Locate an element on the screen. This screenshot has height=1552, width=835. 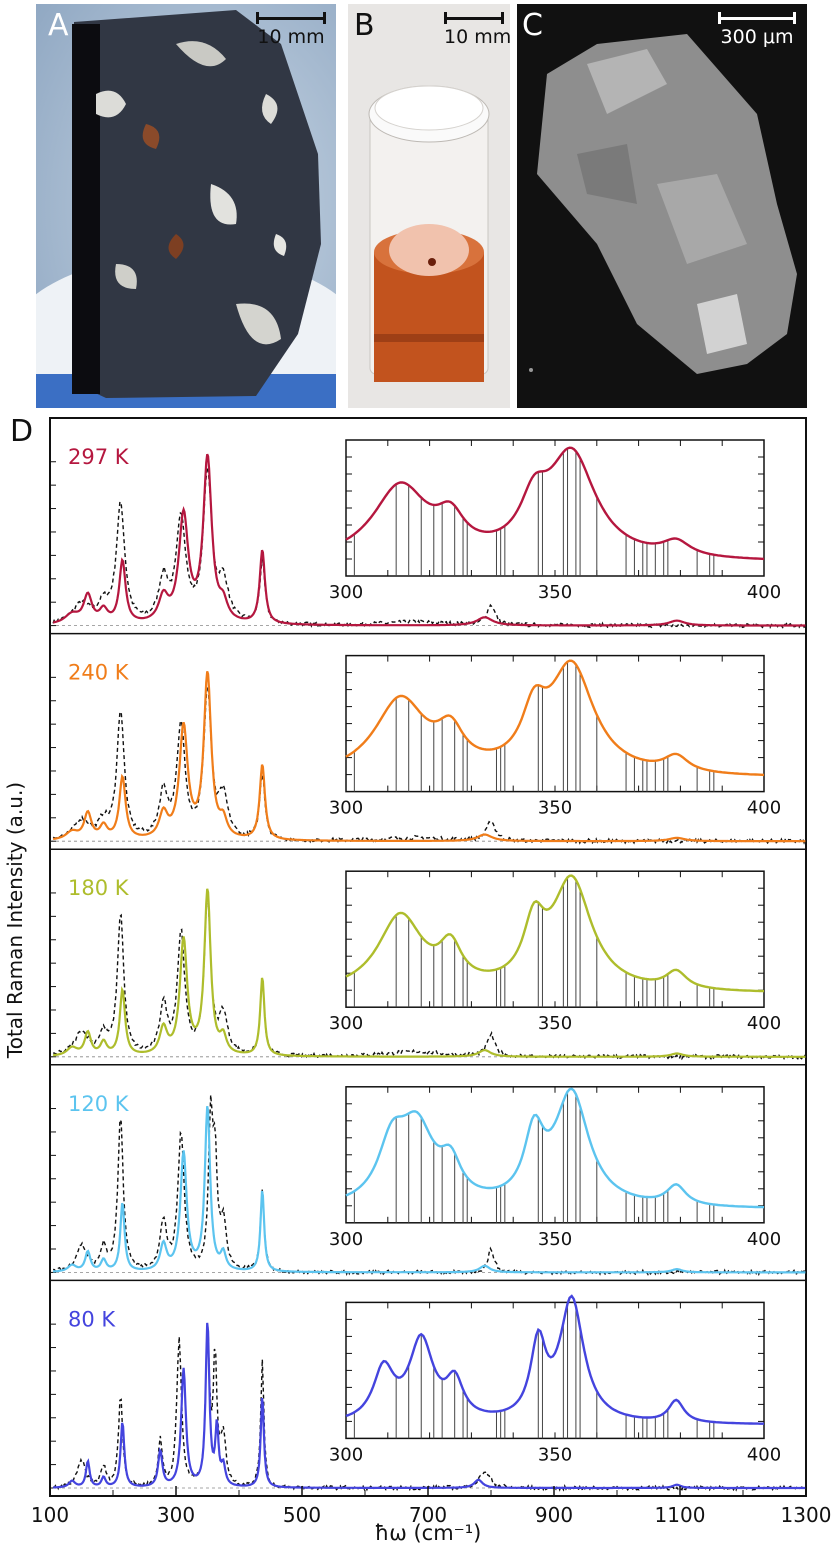
temperature-label: 297 K is located at coordinates (99, 457).